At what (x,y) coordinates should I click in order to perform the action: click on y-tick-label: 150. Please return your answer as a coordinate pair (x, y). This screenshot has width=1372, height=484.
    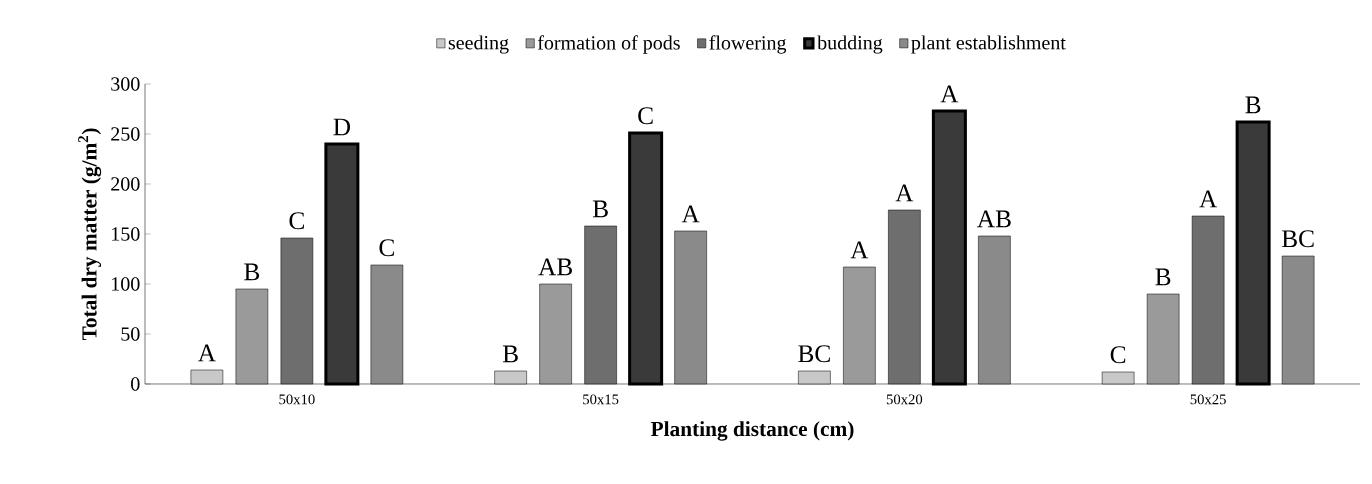
    Looking at the image, I should click on (126, 234).